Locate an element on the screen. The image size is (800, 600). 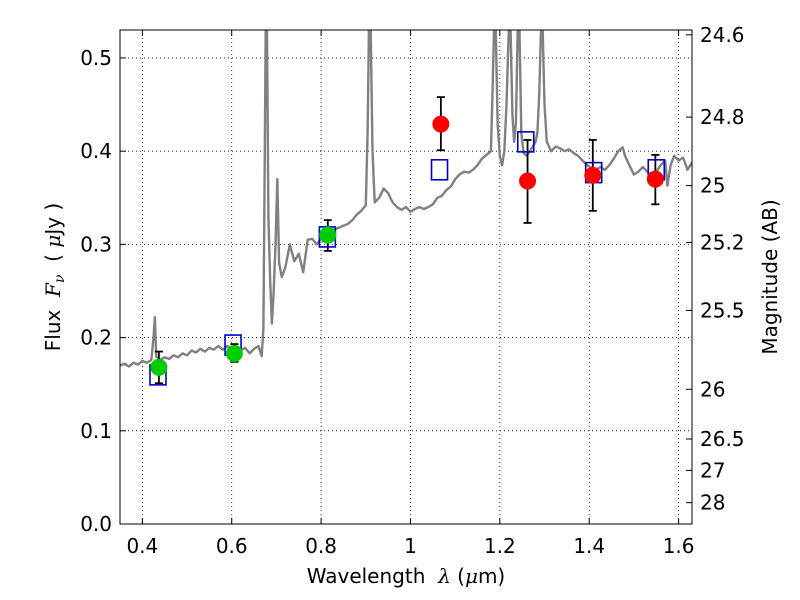
y-axis-title-sub: ν is located at coordinates (60, 278).